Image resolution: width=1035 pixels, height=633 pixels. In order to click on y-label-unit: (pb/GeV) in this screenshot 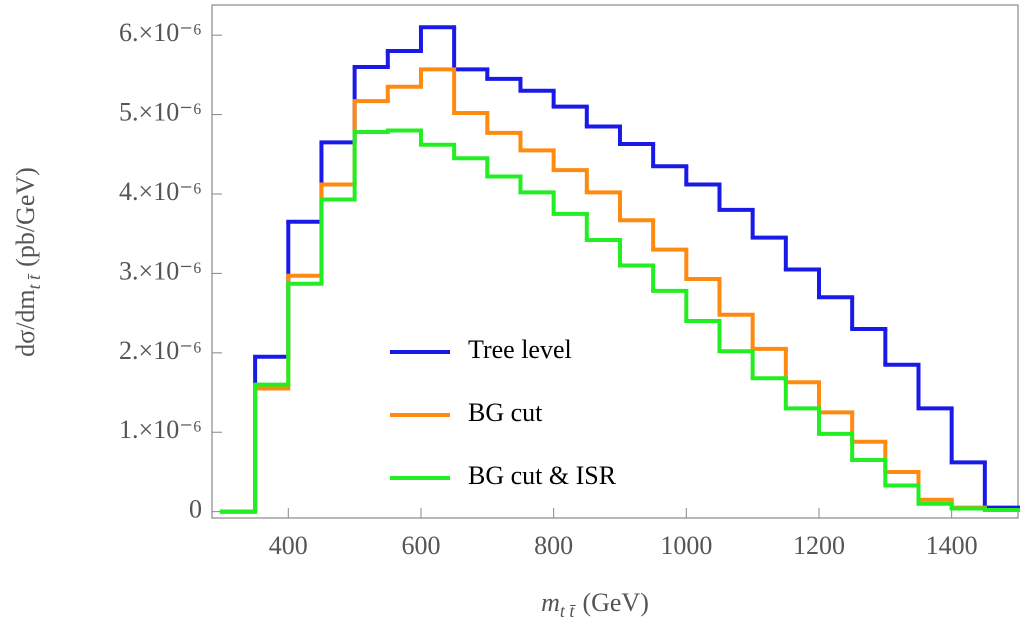, I will do `click(25, 217)`.